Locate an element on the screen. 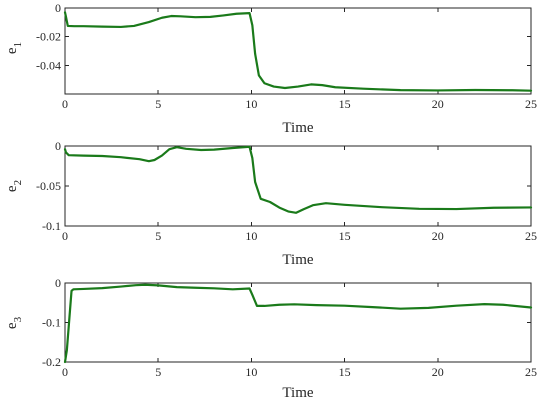 This screenshot has width=550, height=409. y-axis-title-subscript: 3 is located at coordinates (18, 319).